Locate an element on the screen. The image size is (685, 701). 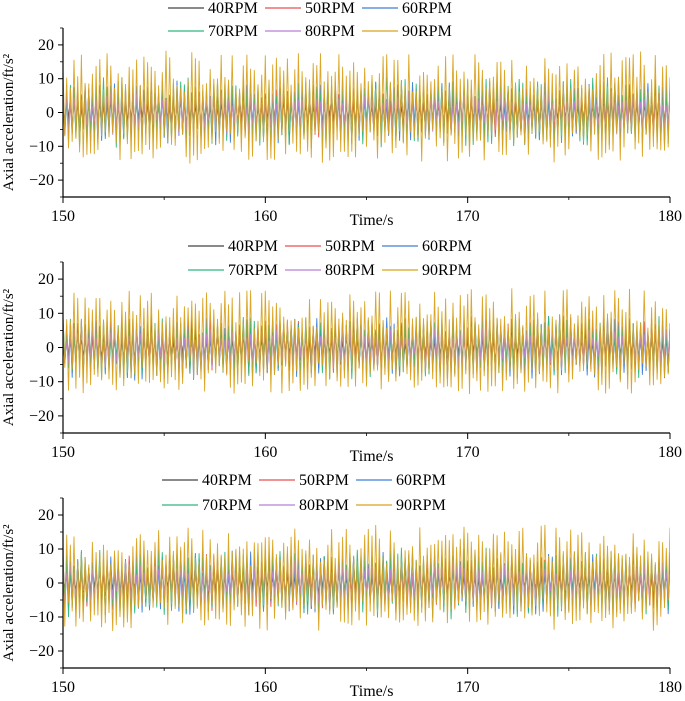
series-line-80rpm is located at coordinates (366, 348).